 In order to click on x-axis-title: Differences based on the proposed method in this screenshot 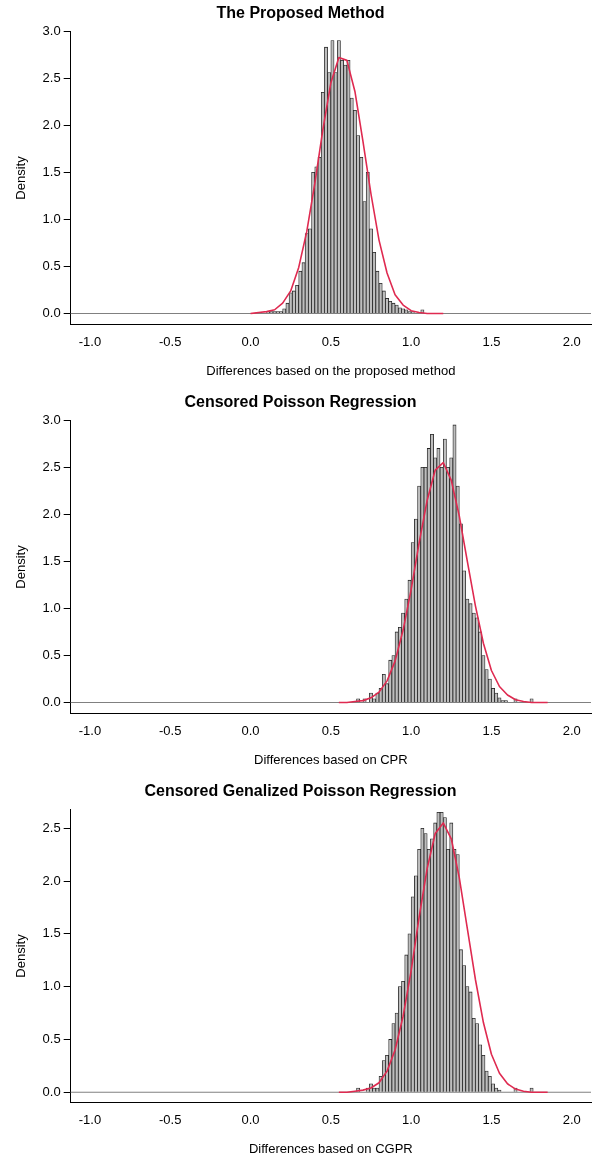, I will do `click(331, 370)`.